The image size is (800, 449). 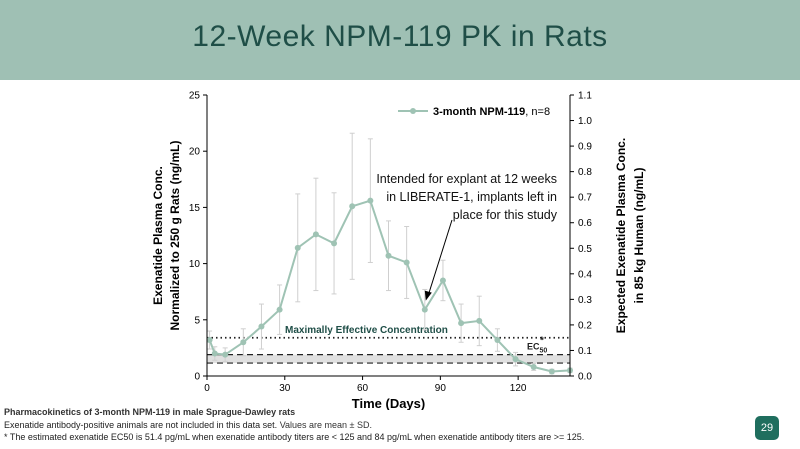 What do you see at coordinates (195, 264) in the screenshot?
I see `y-tick-label: 10` at bounding box center [195, 264].